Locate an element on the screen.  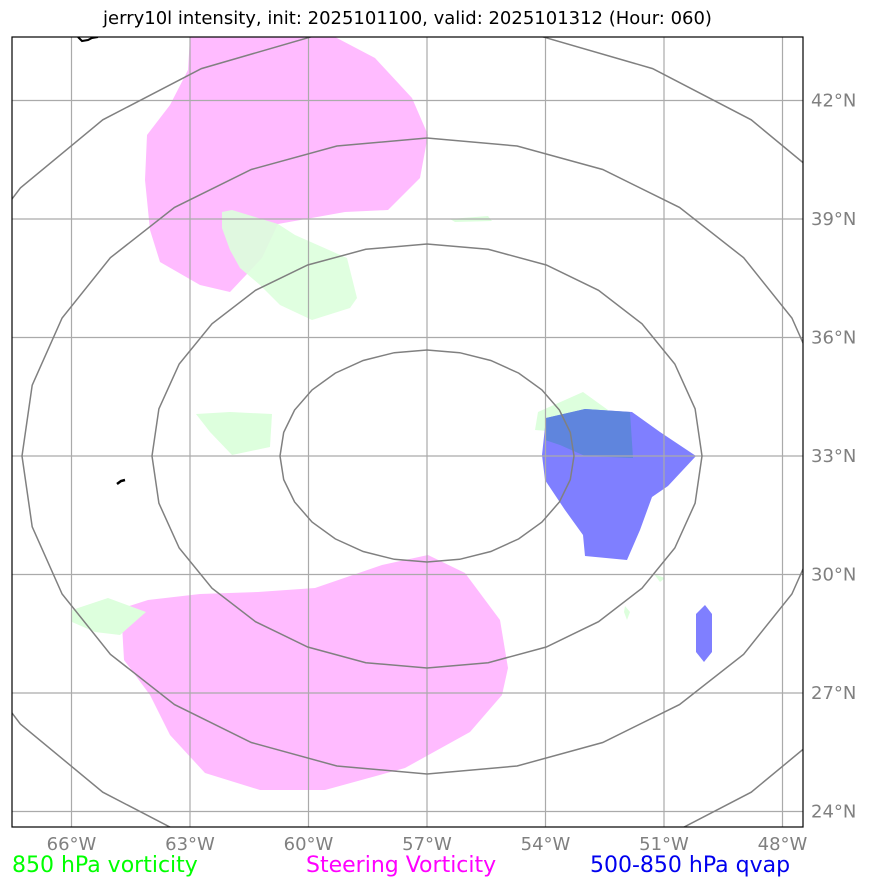
longitude-tick-label: 60°W is located at coordinates (309, 844).